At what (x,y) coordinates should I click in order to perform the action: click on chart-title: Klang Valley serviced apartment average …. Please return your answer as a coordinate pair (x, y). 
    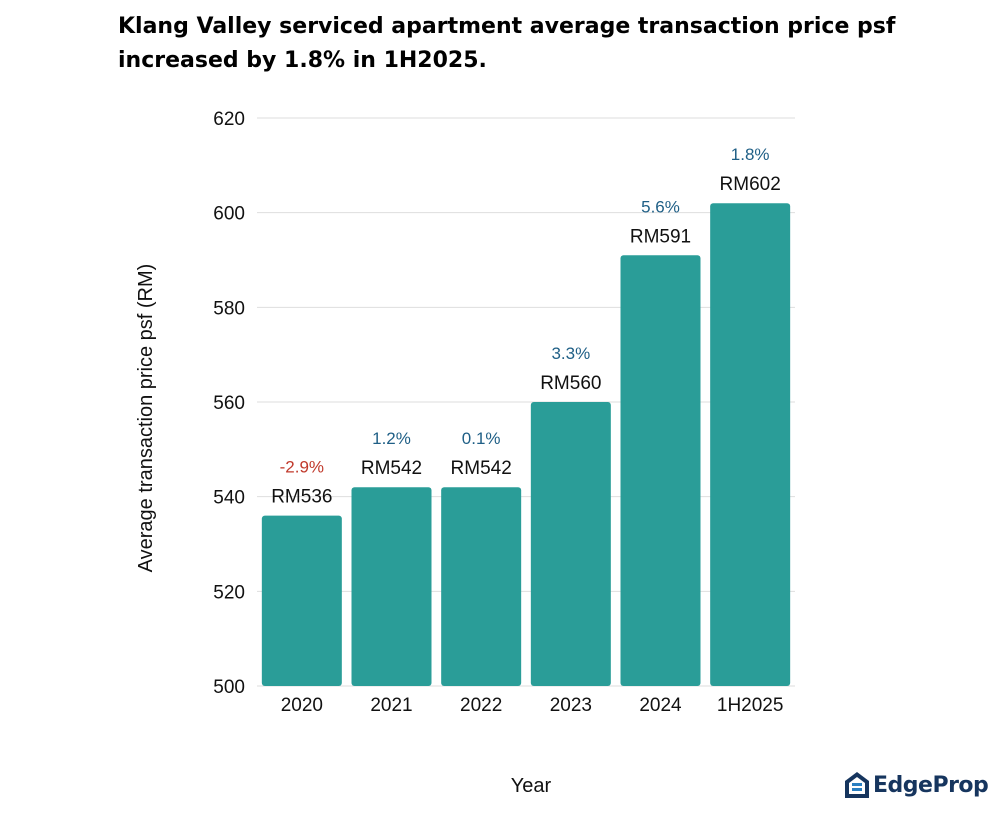
    Looking at the image, I should click on (507, 43).